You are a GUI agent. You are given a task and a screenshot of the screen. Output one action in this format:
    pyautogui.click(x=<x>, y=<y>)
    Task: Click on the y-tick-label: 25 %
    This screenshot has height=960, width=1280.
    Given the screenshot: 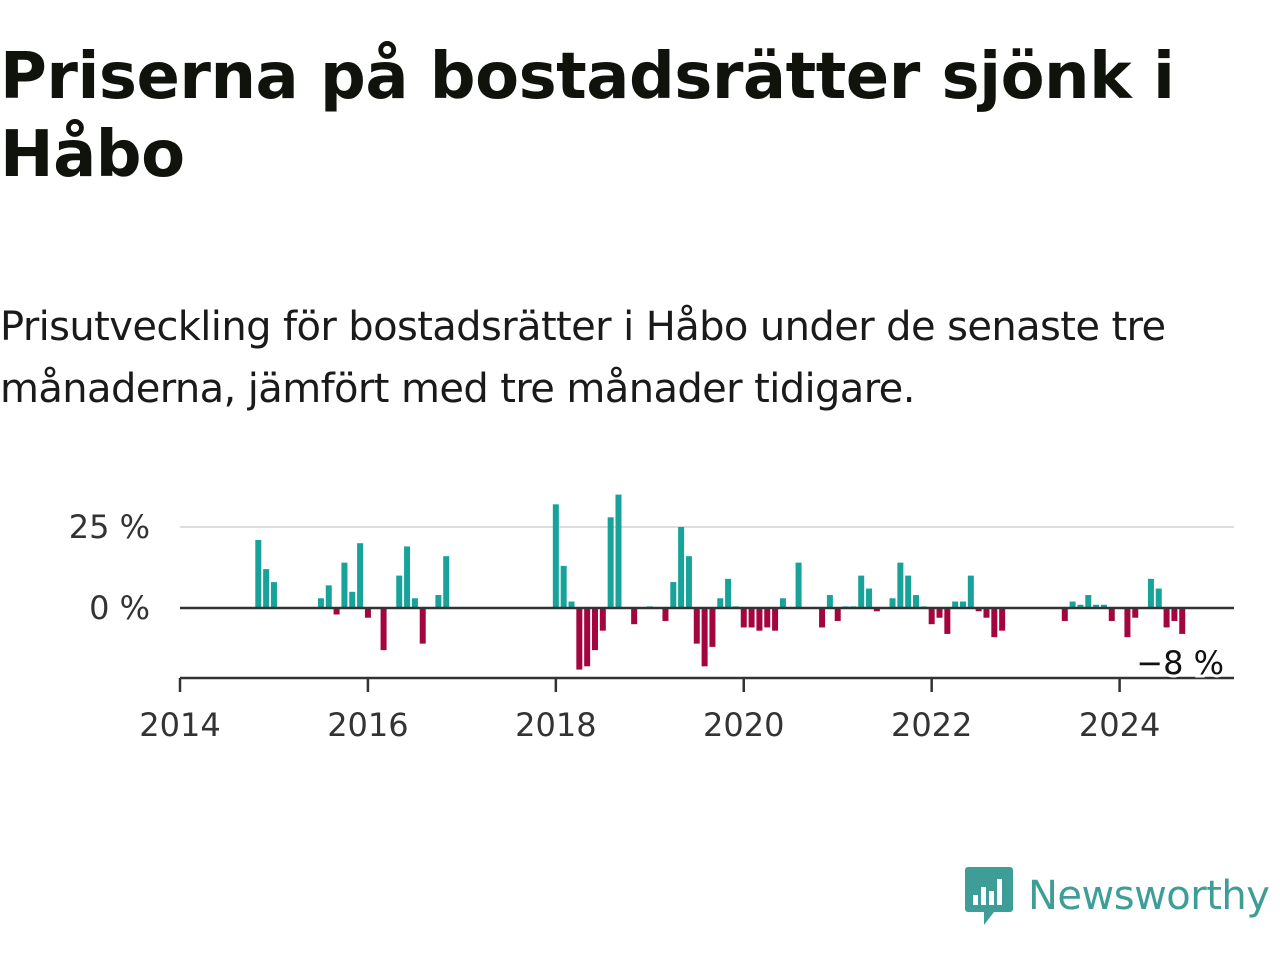 What is the action you would take?
    pyautogui.click(x=109, y=527)
    